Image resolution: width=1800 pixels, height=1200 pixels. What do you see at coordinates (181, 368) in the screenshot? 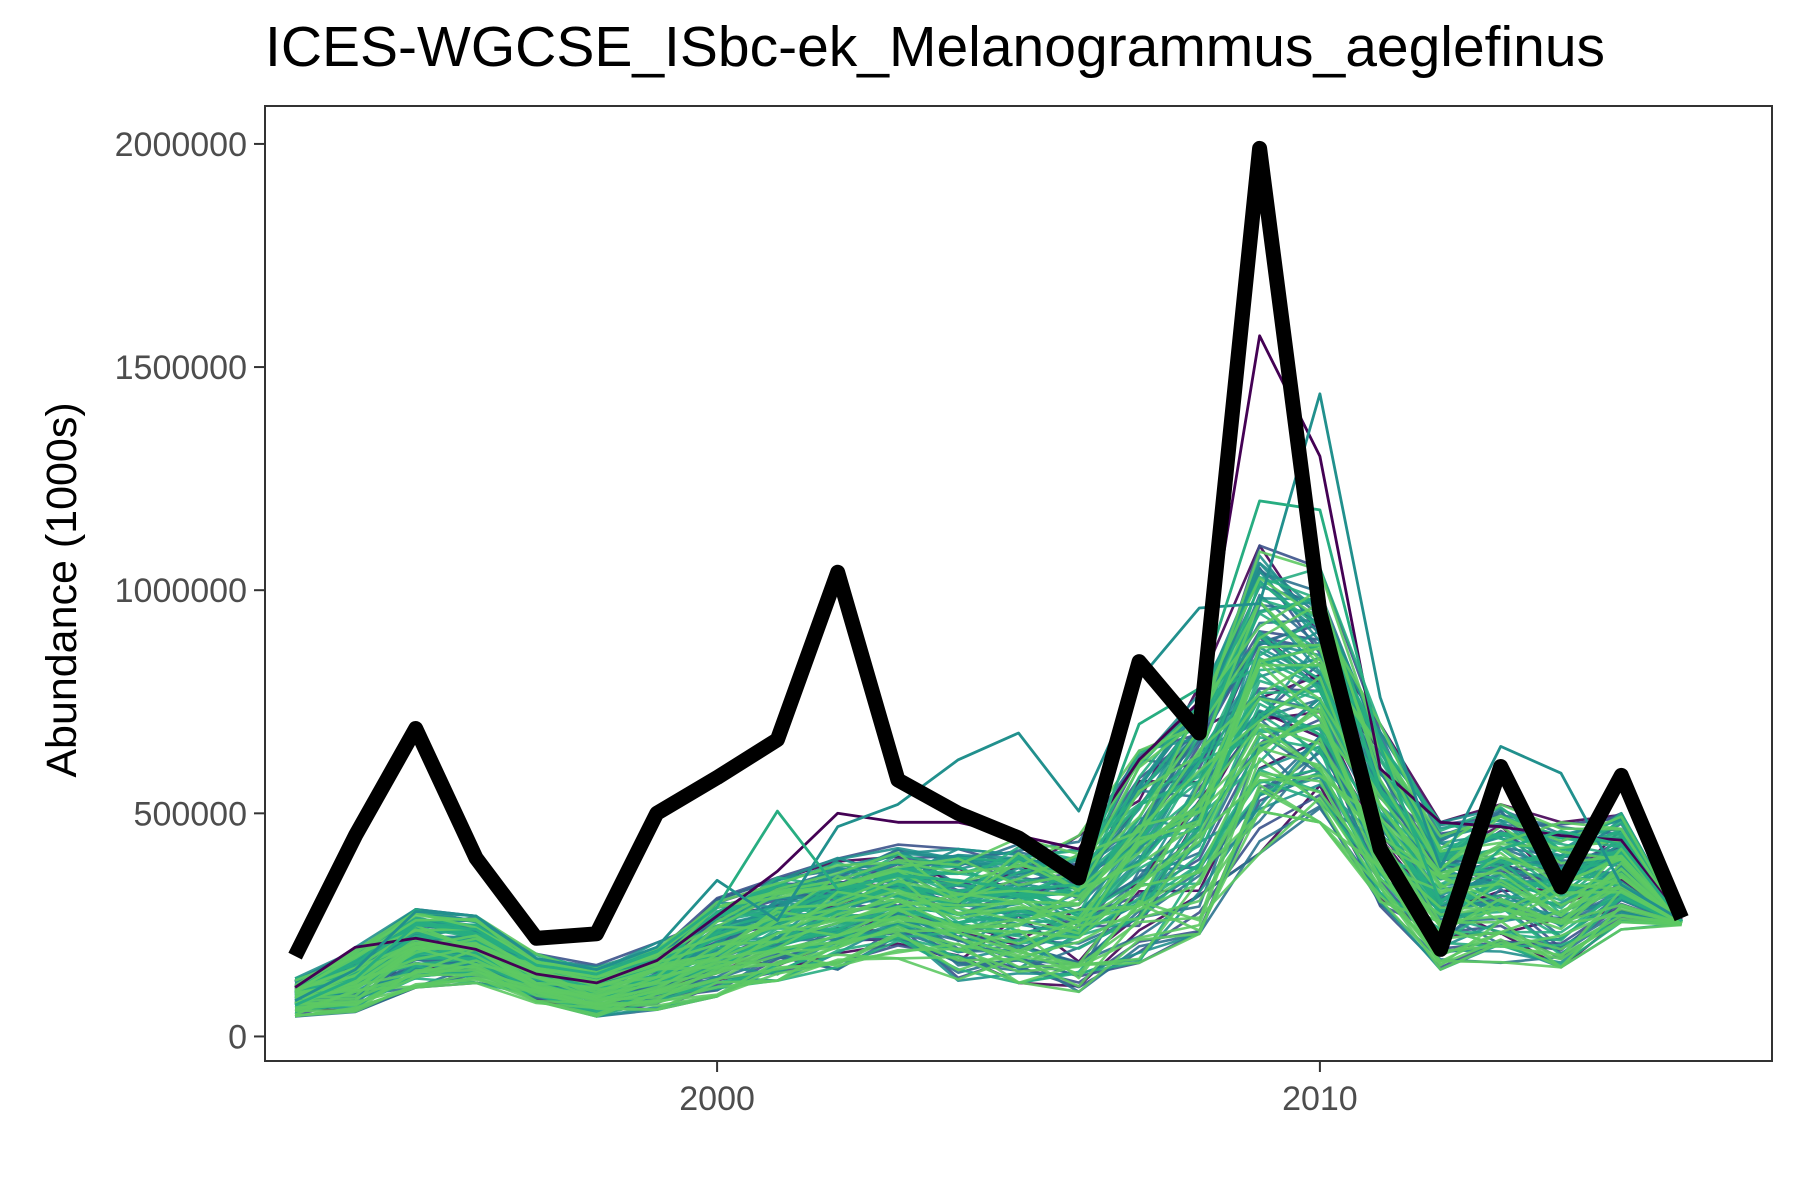
I see `y-tick-label: 1500000` at bounding box center [181, 368].